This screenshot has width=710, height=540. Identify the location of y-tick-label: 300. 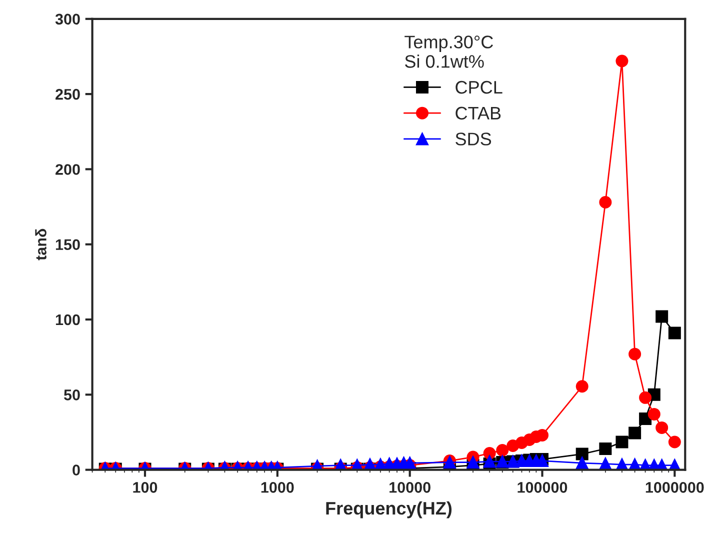
(67, 19).